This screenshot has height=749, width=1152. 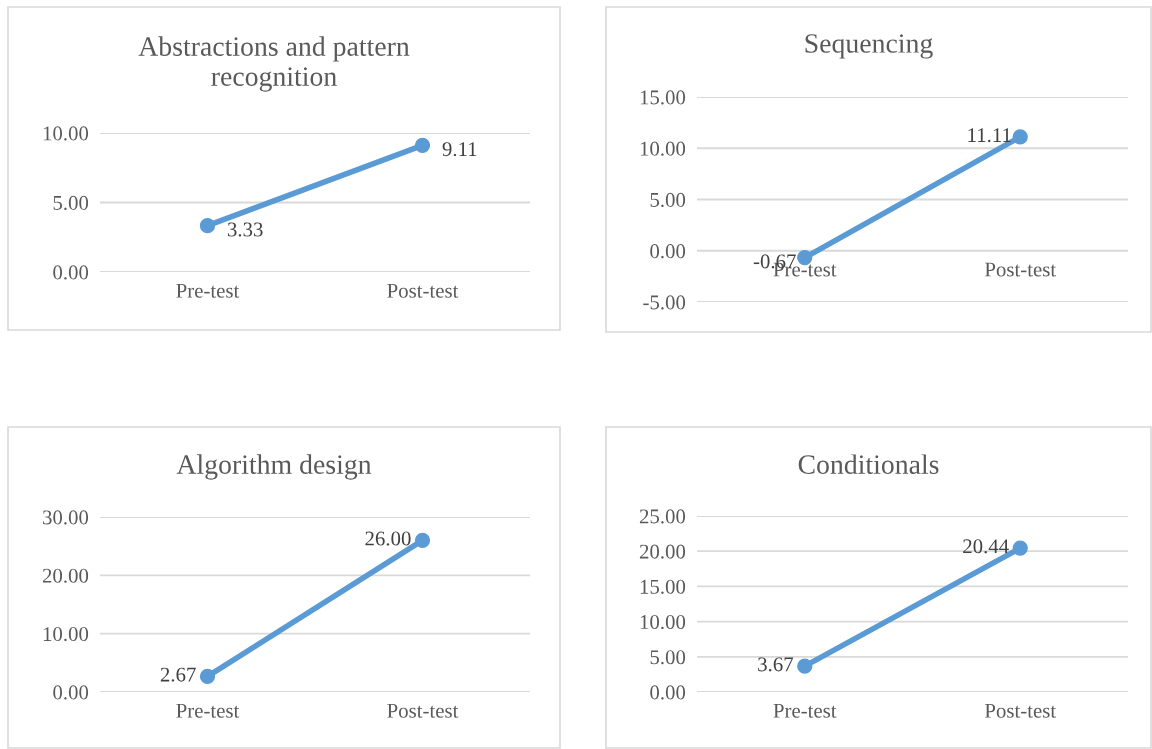 What do you see at coordinates (66, 517) in the screenshot?
I see `y-tick-label: 30.00` at bounding box center [66, 517].